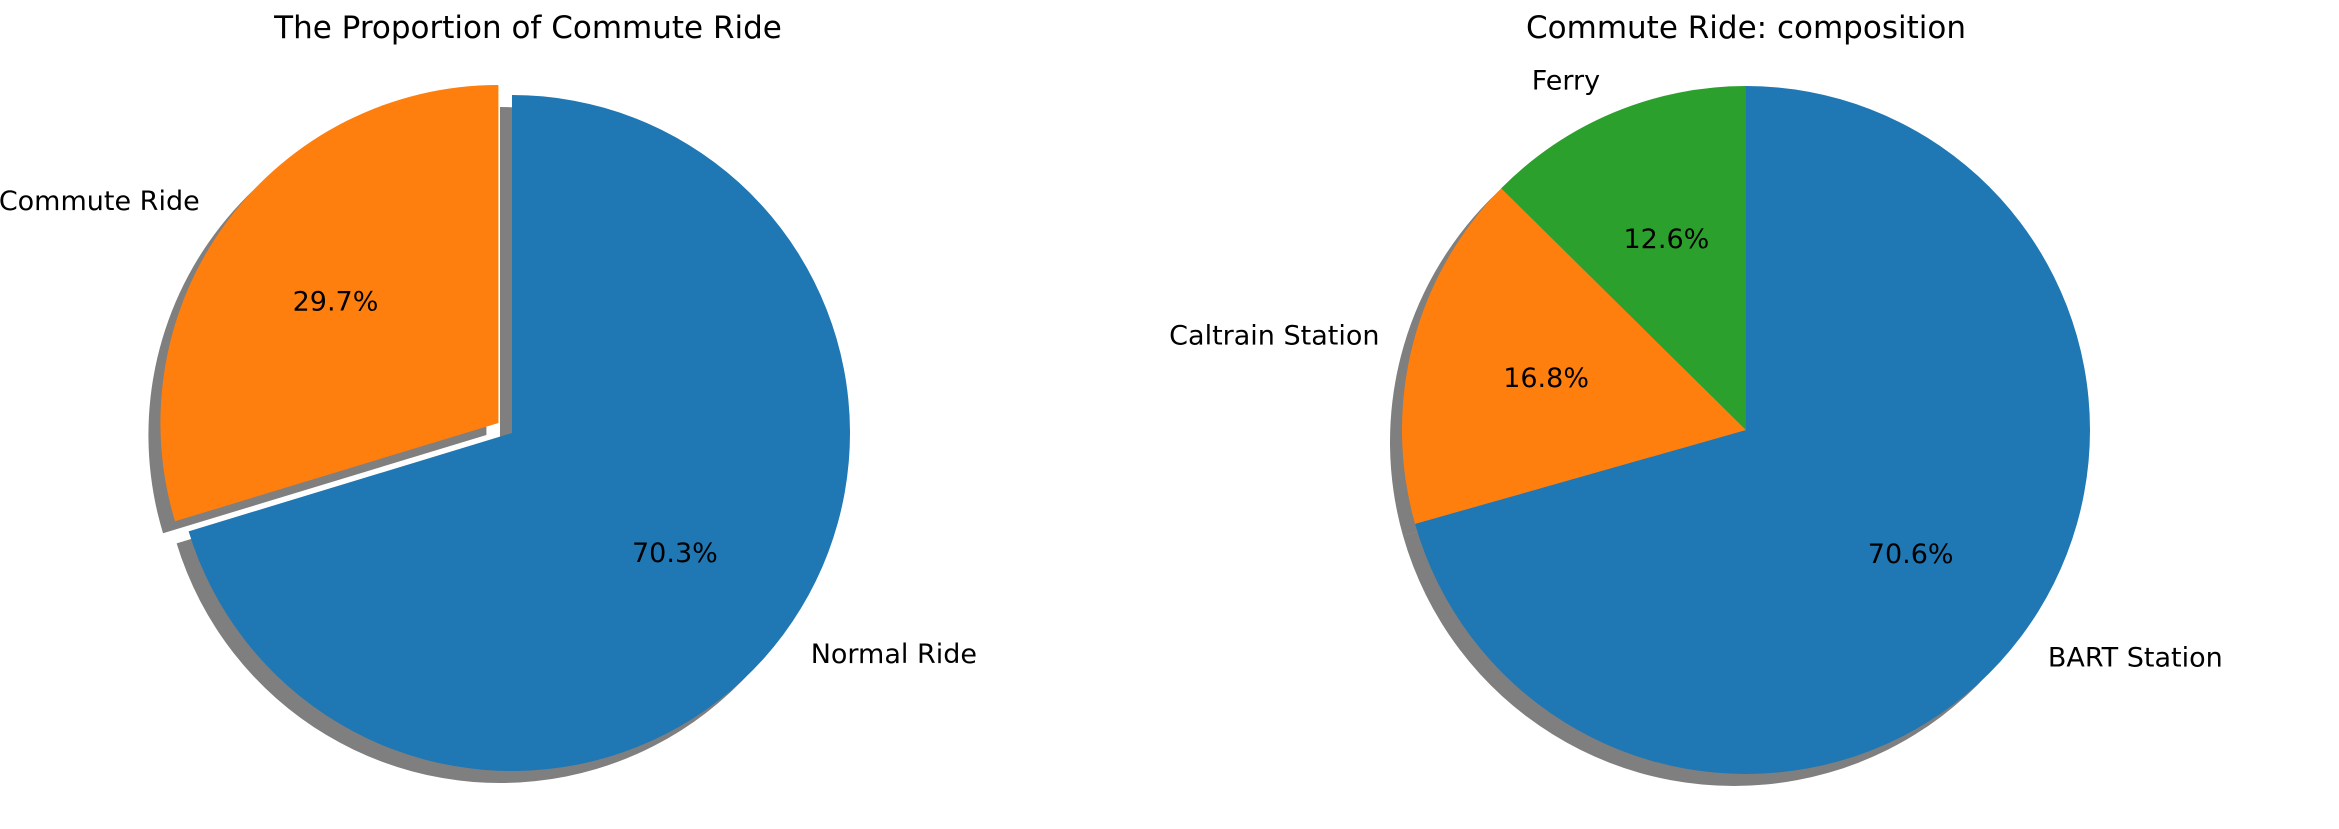 This screenshot has width=2339, height=829. What do you see at coordinates (1911, 554) in the screenshot?
I see `percent-label-bart-station: 70.6%` at bounding box center [1911, 554].